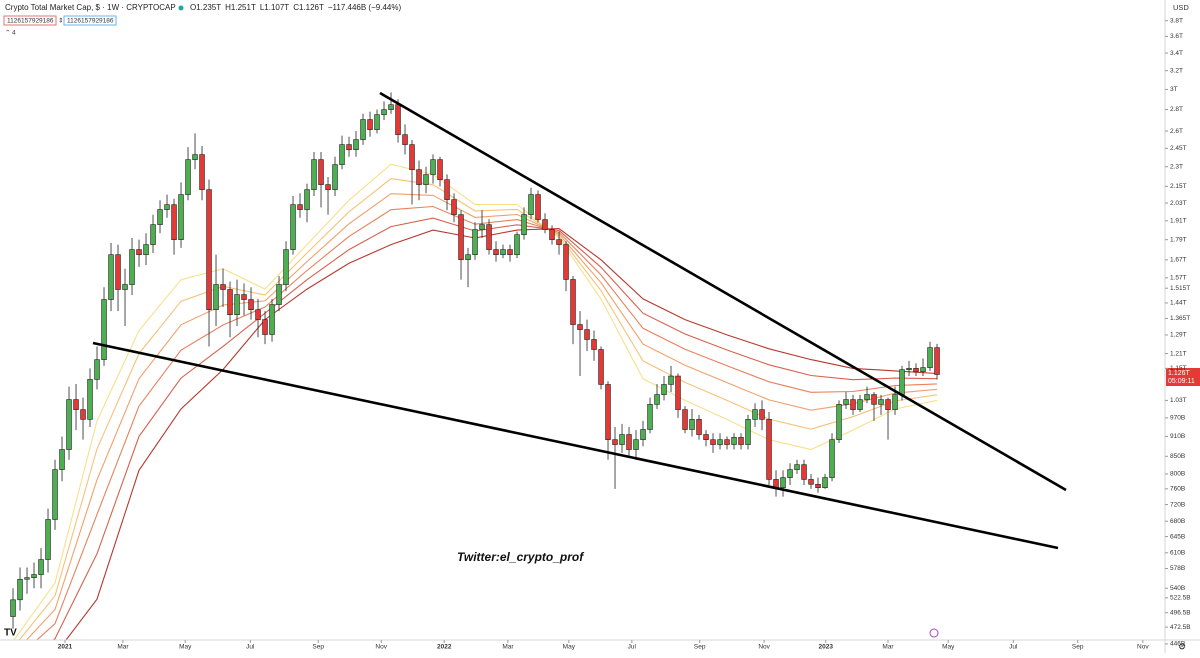  I want to click on x-tick-label: 2021, so click(65, 647).